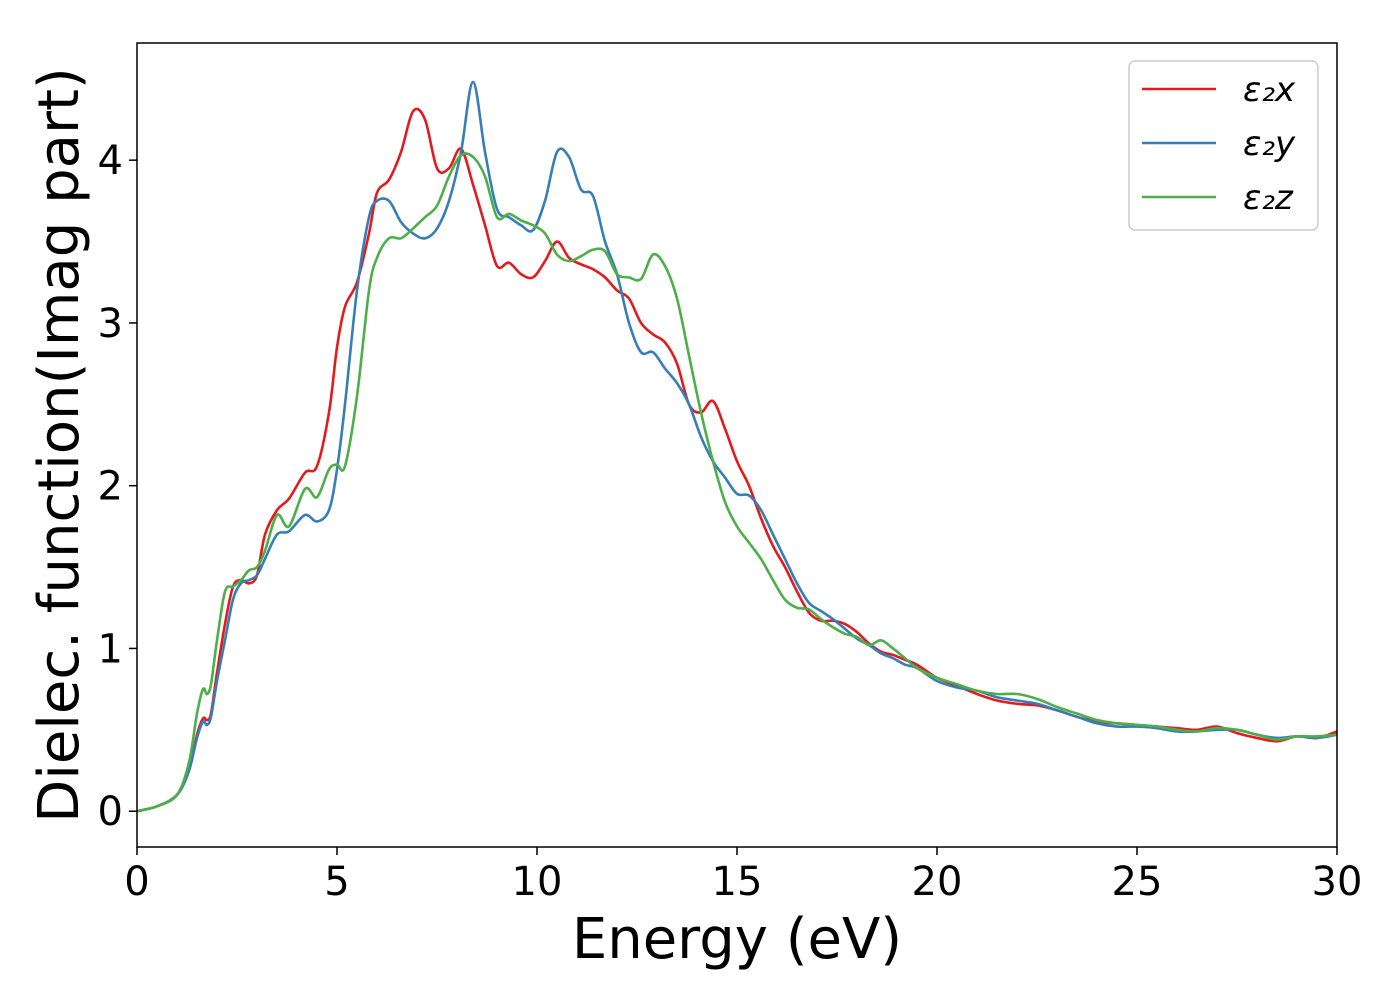  I want to click on y-tick-label: 2, so click(110, 487).